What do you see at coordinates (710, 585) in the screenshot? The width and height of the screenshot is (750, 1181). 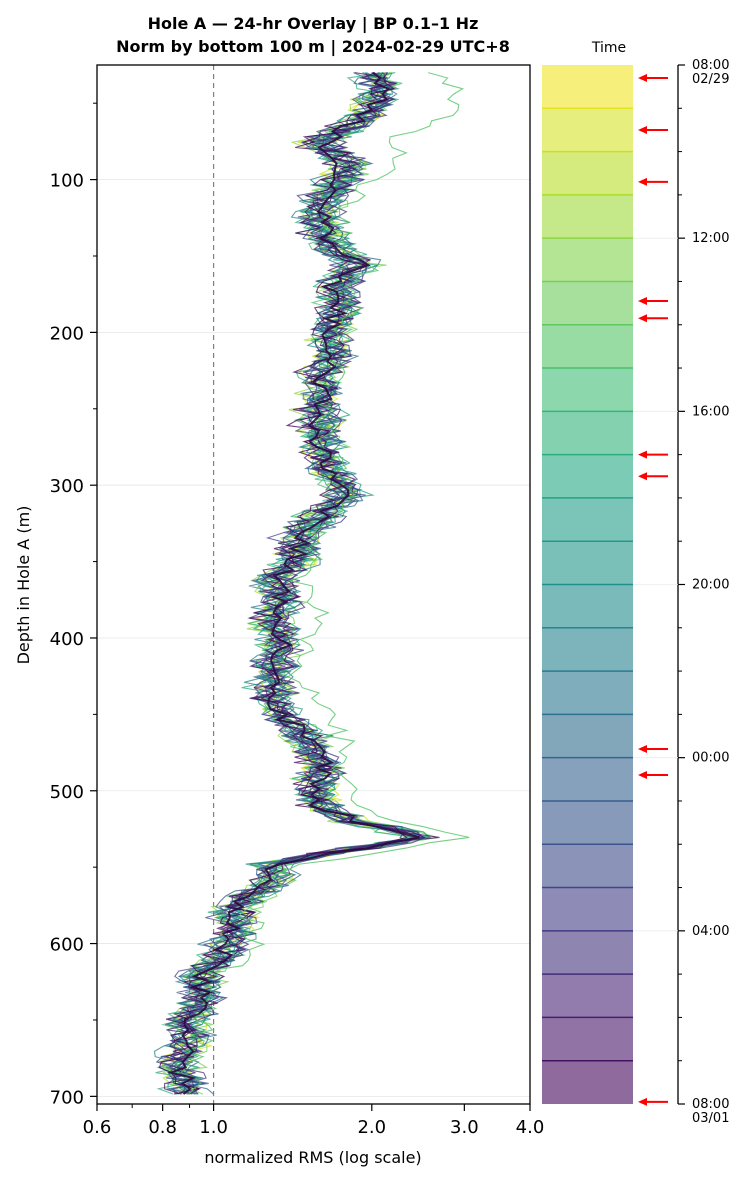 I see `colorbar-tick-label-3: 20:00` at bounding box center [710, 585].